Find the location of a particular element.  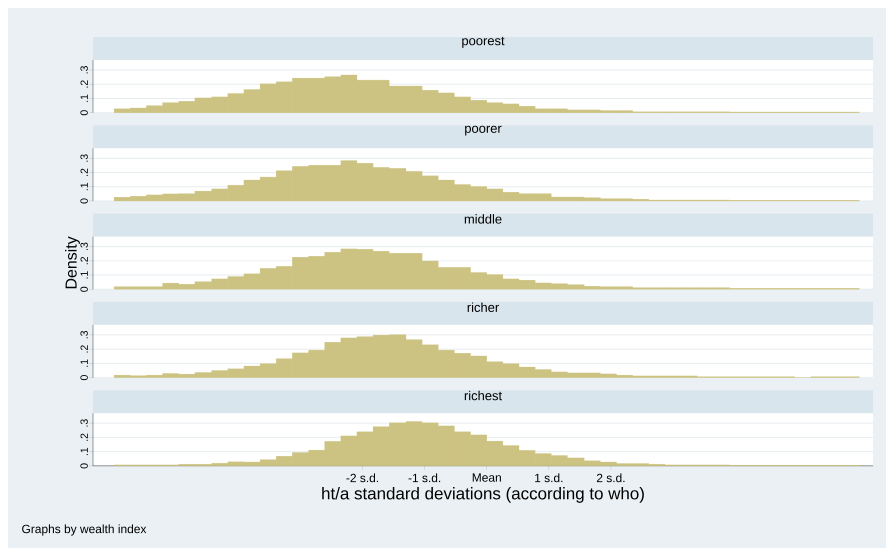

chart-title: richest is located at coordinates (483, 395).